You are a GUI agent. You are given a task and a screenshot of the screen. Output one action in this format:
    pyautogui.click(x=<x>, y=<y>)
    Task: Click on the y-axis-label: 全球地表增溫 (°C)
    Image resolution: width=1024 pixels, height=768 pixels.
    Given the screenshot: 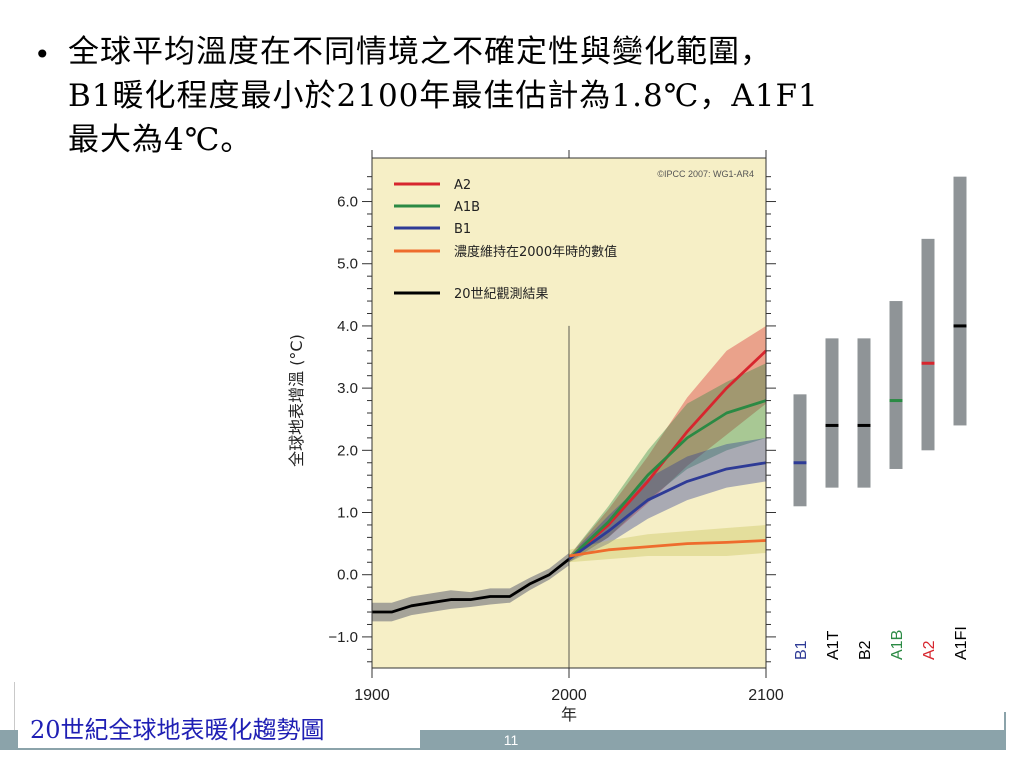 What is the action you would take?
    pyautogui.click(x=296, y=400)
    